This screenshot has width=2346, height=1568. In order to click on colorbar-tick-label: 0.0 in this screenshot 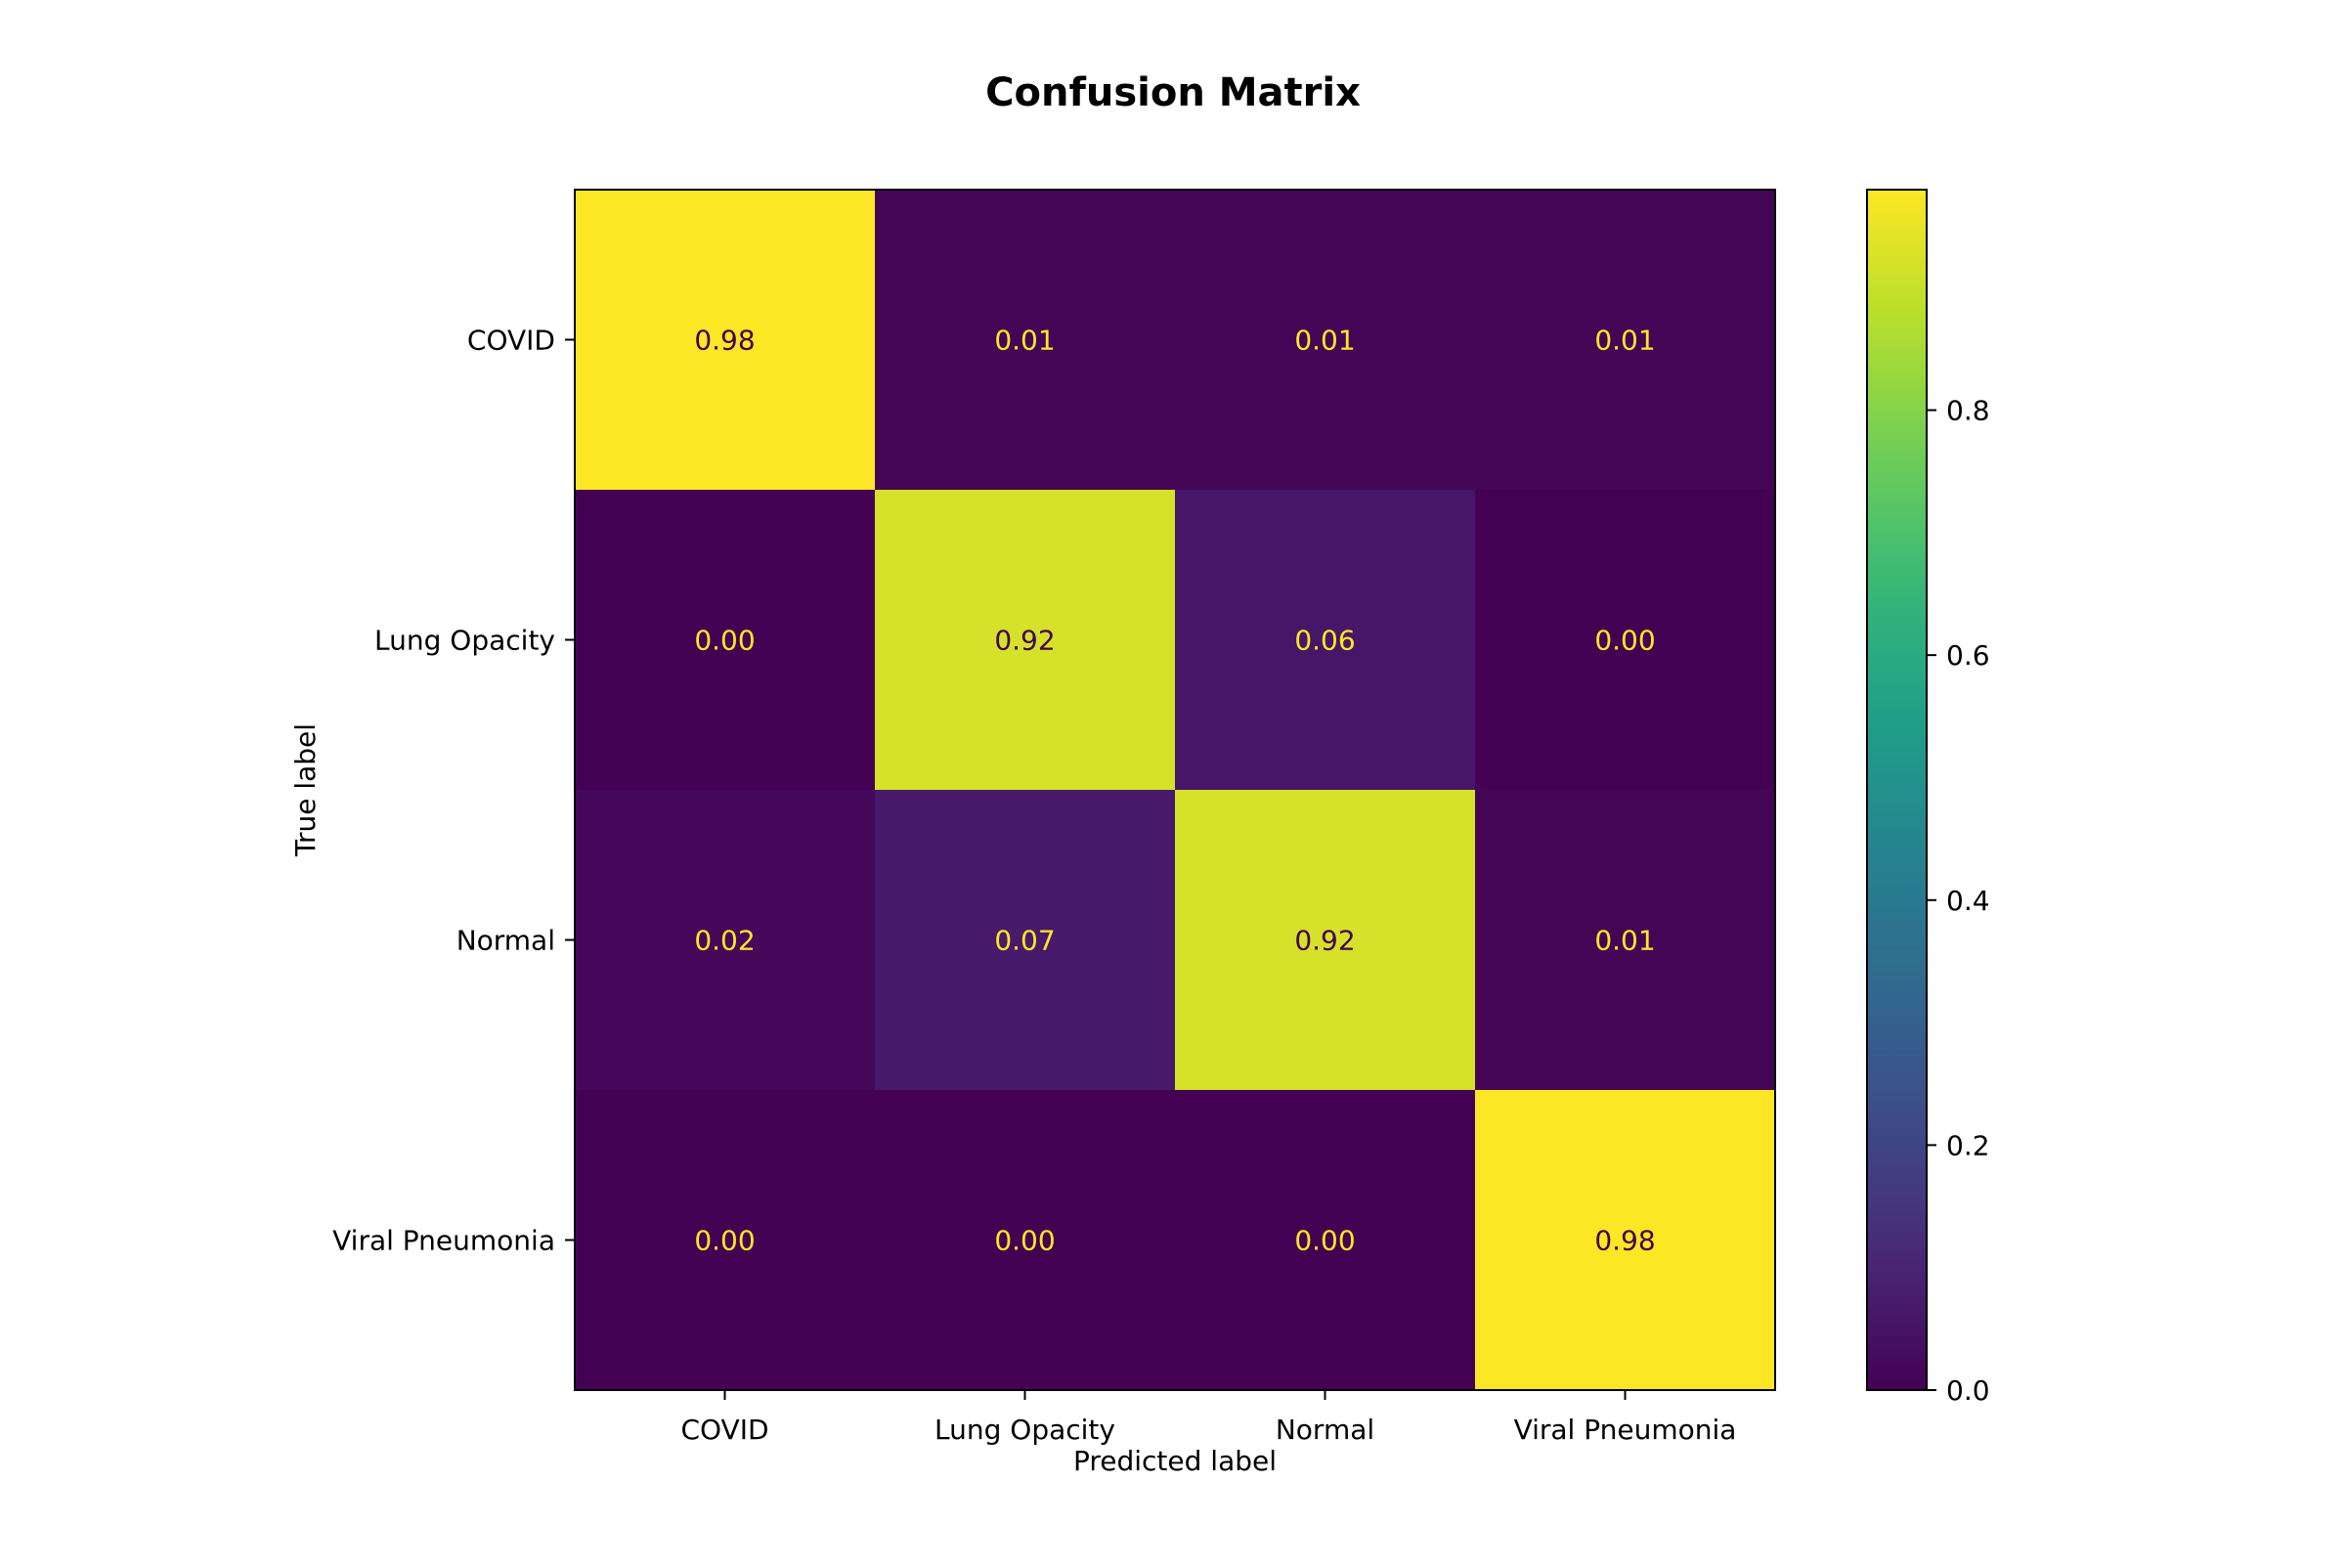, I will do `click(1968, 1390)`.